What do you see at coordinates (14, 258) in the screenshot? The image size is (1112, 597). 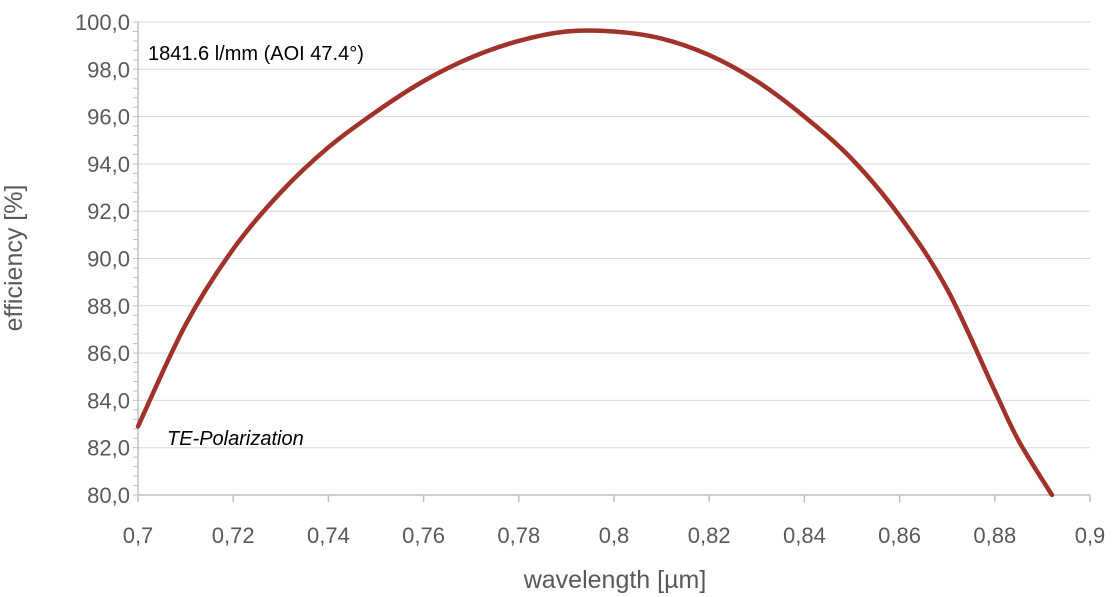 I see `y-axis-title: efficiency [%]` at bounding box center [14, 258].